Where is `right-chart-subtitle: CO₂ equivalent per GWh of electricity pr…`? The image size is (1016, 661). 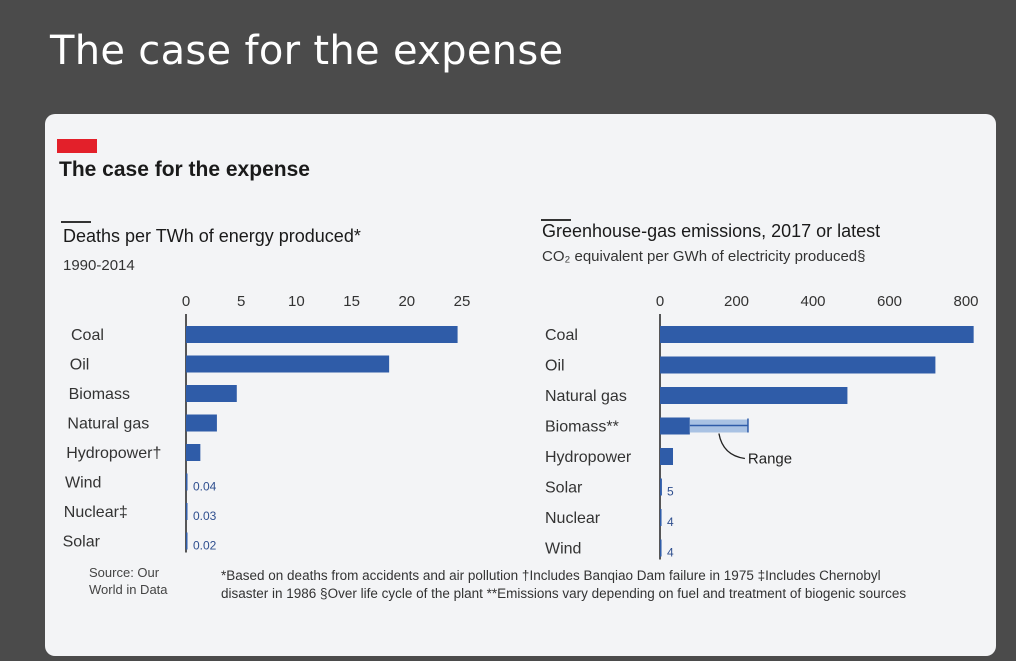 right-chart-subtitle: CO₂ equivalent per GWh of electricity pr… is located at coordinates (704, 256).